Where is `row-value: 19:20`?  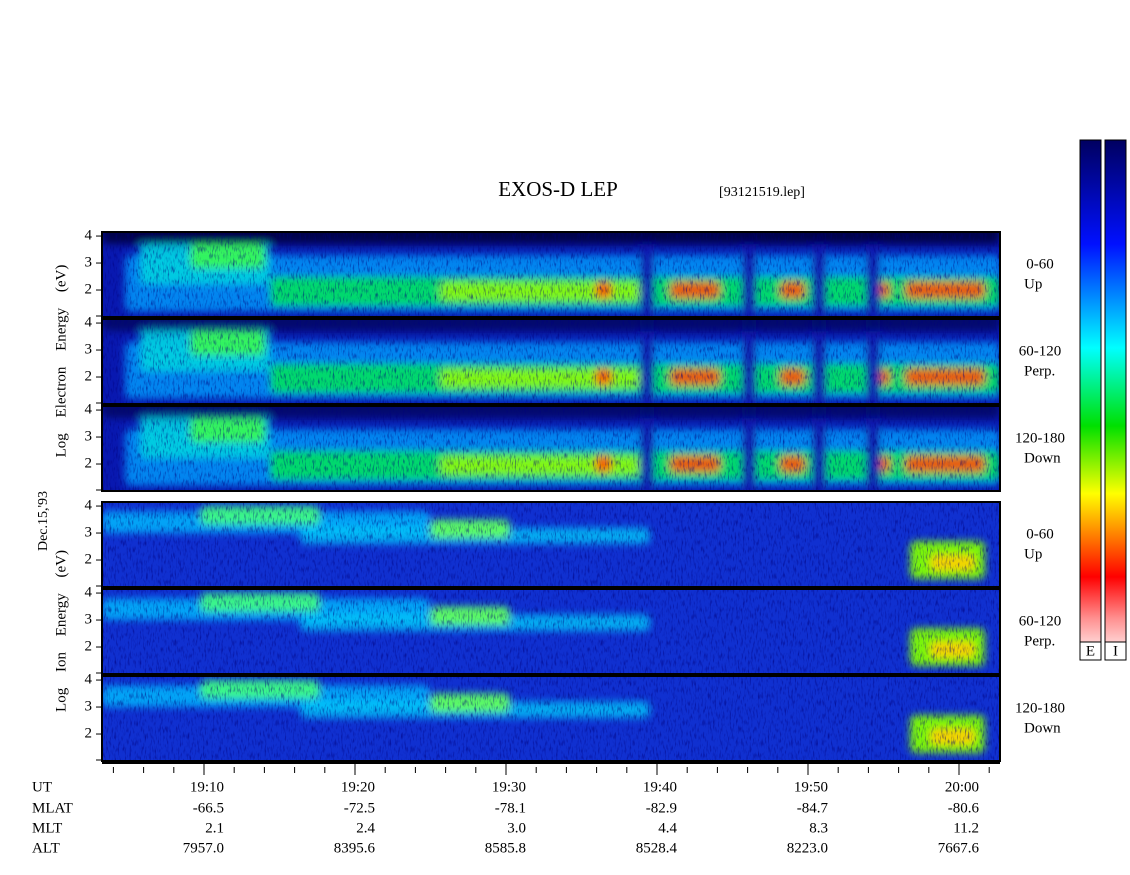
row-value: 19:20 is located at coordinates (358, 787).